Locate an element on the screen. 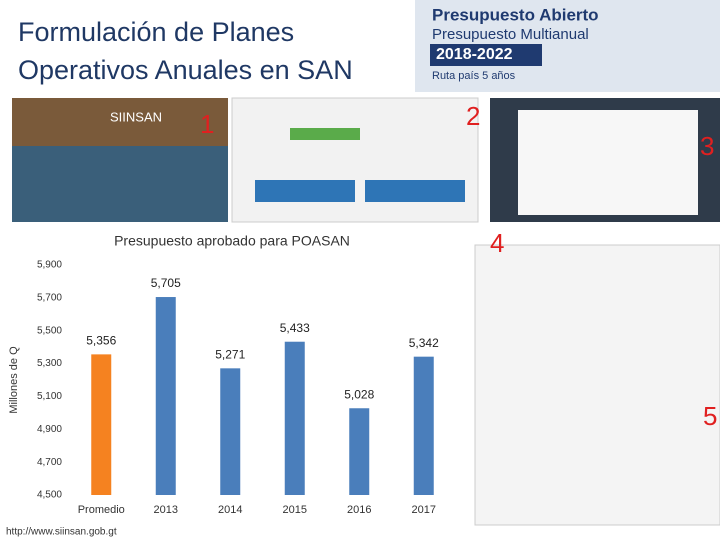  logo-text: Presupuesto Multianual is located at coordinates (510, 34).